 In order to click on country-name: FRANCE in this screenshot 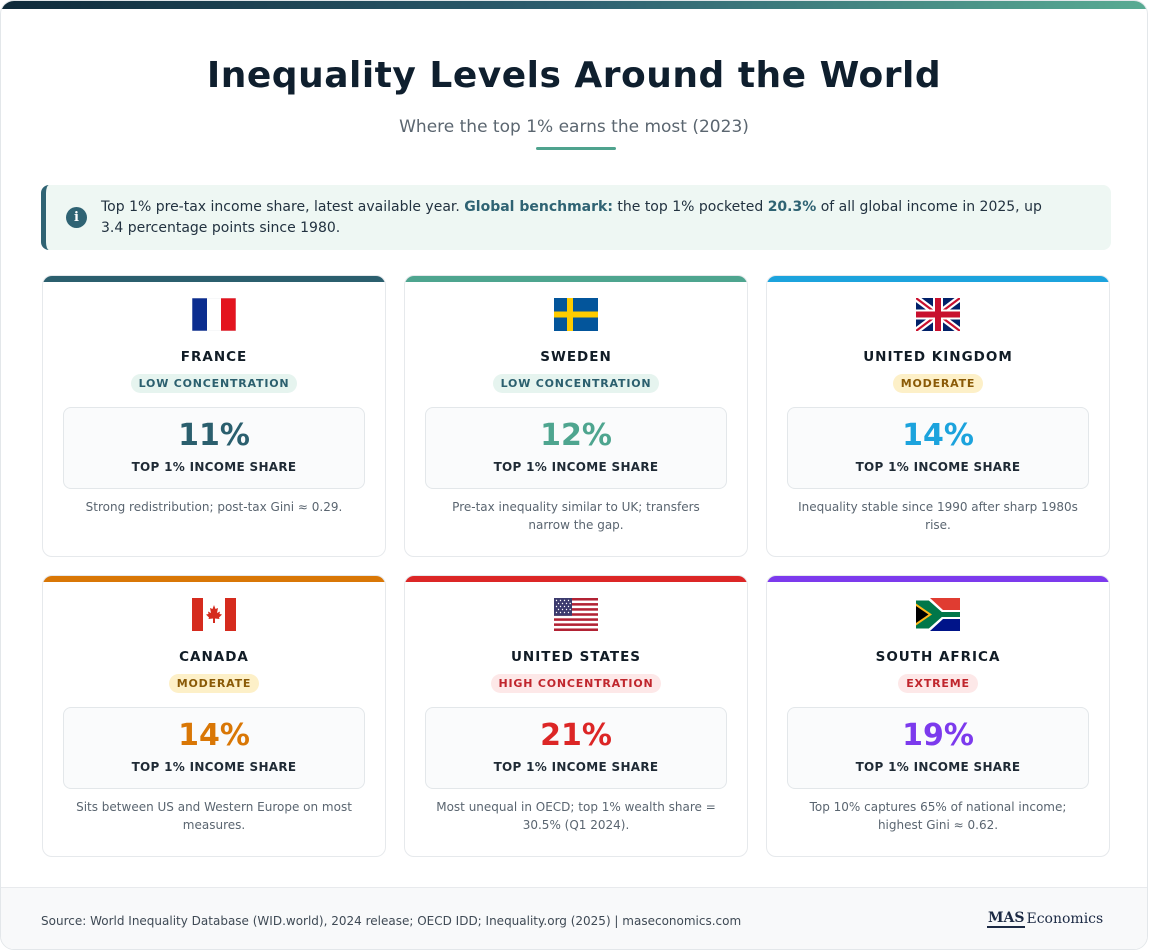, I will do `click(214, 357)`.